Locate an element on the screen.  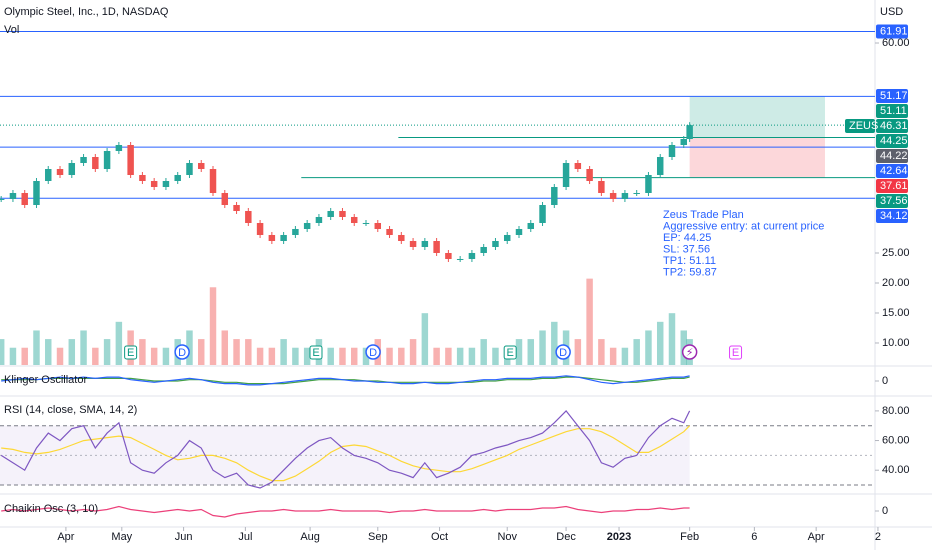
x-tick-label: 6 is located at coordinates (754, 537).